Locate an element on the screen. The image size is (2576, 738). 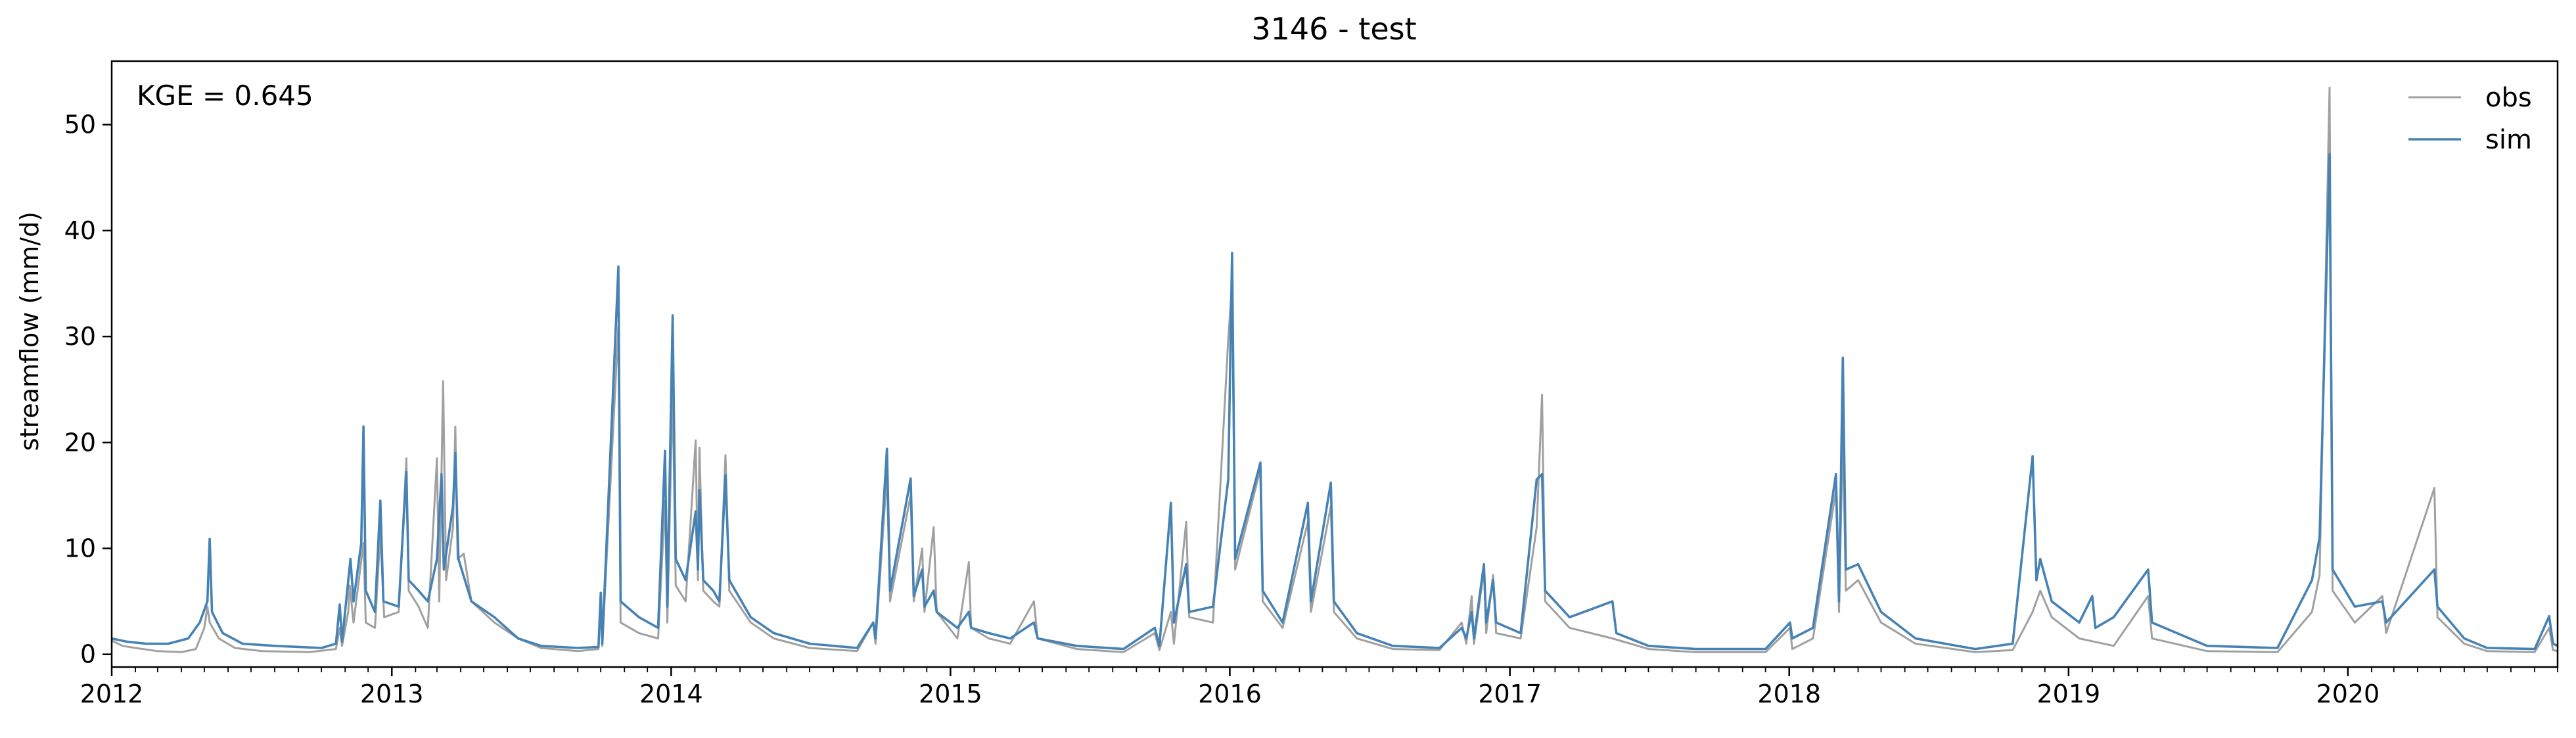
x-tick-label: 2020 is located at coordinates (2348, 694).